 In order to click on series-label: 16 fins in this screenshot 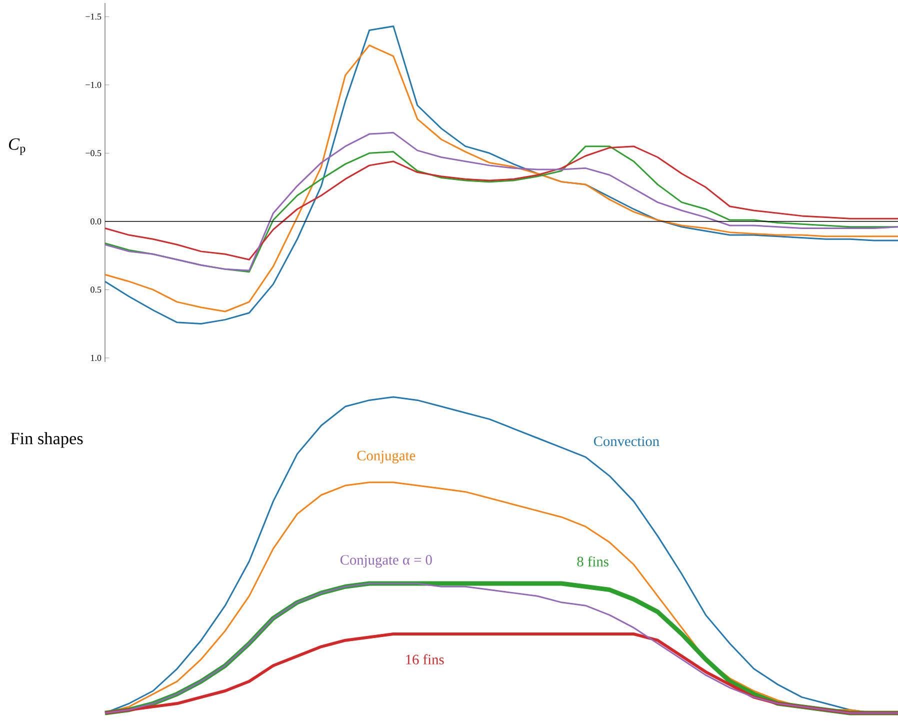, I will do `click(425, 659)`.